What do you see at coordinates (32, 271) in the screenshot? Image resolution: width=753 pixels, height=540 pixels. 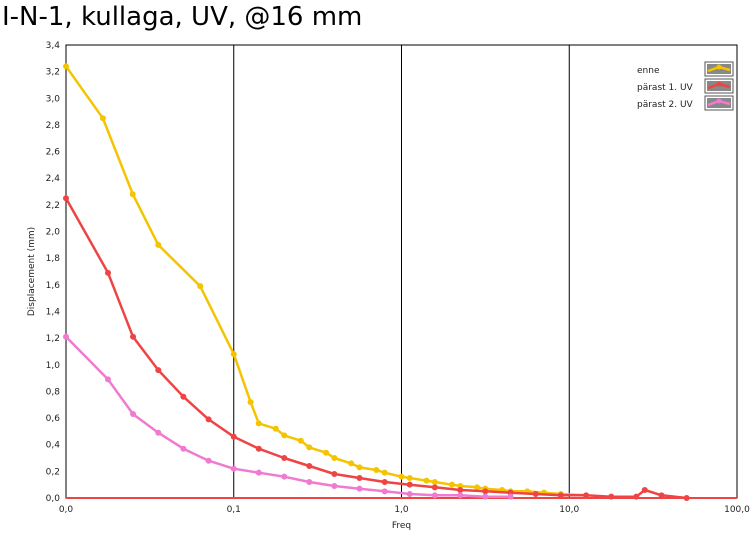 I see `y-axis-label: Displacement (mm)` at bounding box center [32, 271].